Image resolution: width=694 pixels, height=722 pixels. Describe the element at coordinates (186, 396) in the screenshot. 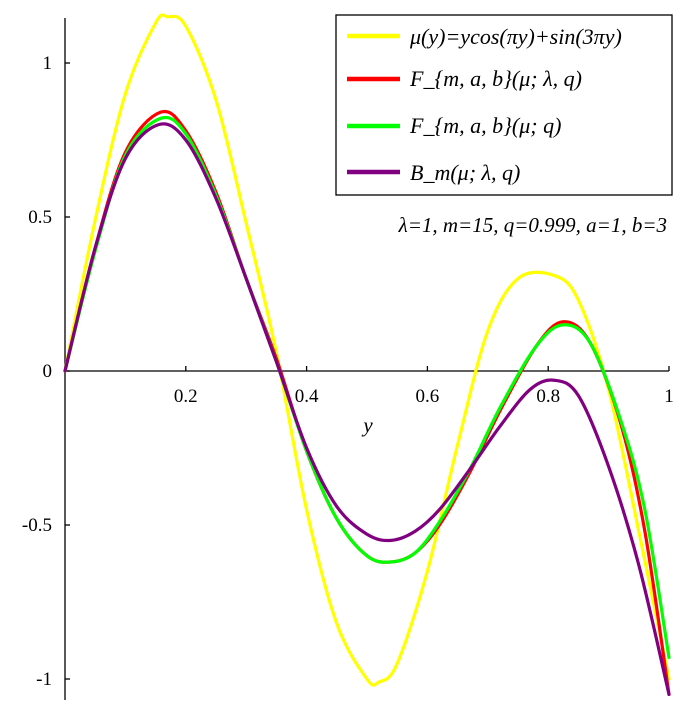

I see `x-tick-label: 0.2` at that location.